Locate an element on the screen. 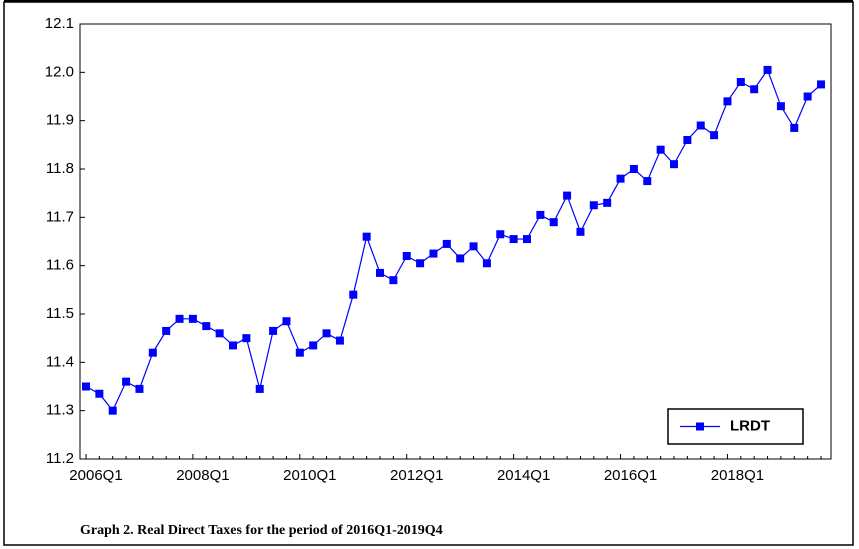  legend-box is located at coordinates (735, 426).